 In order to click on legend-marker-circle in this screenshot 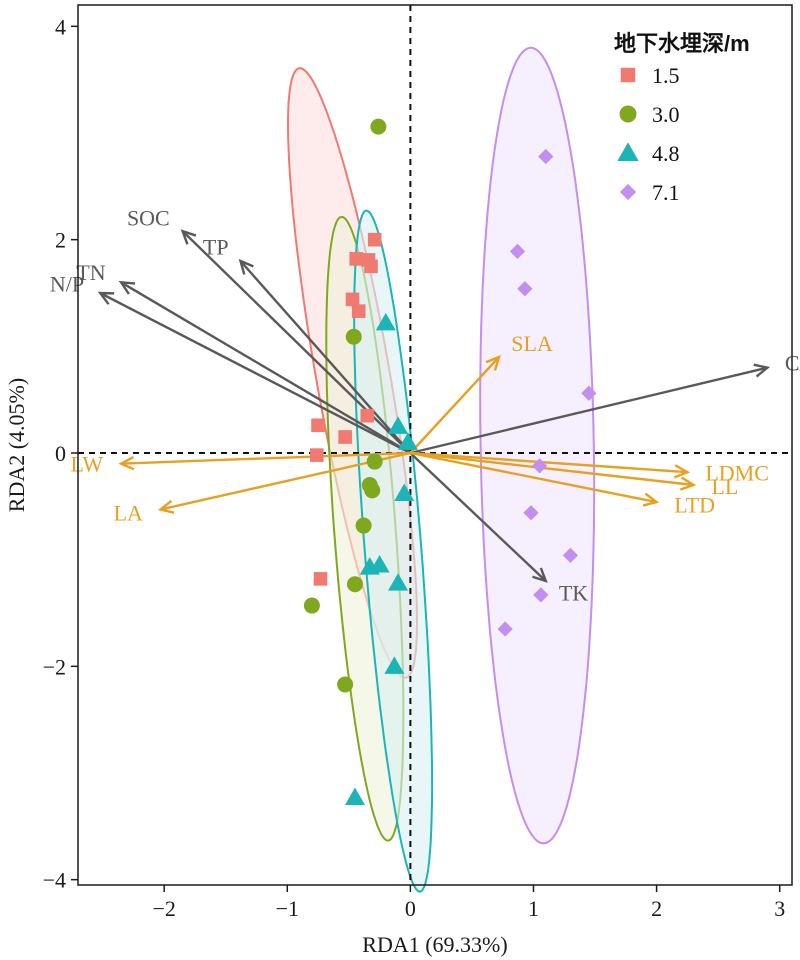, I will do `click(628, 114)`.